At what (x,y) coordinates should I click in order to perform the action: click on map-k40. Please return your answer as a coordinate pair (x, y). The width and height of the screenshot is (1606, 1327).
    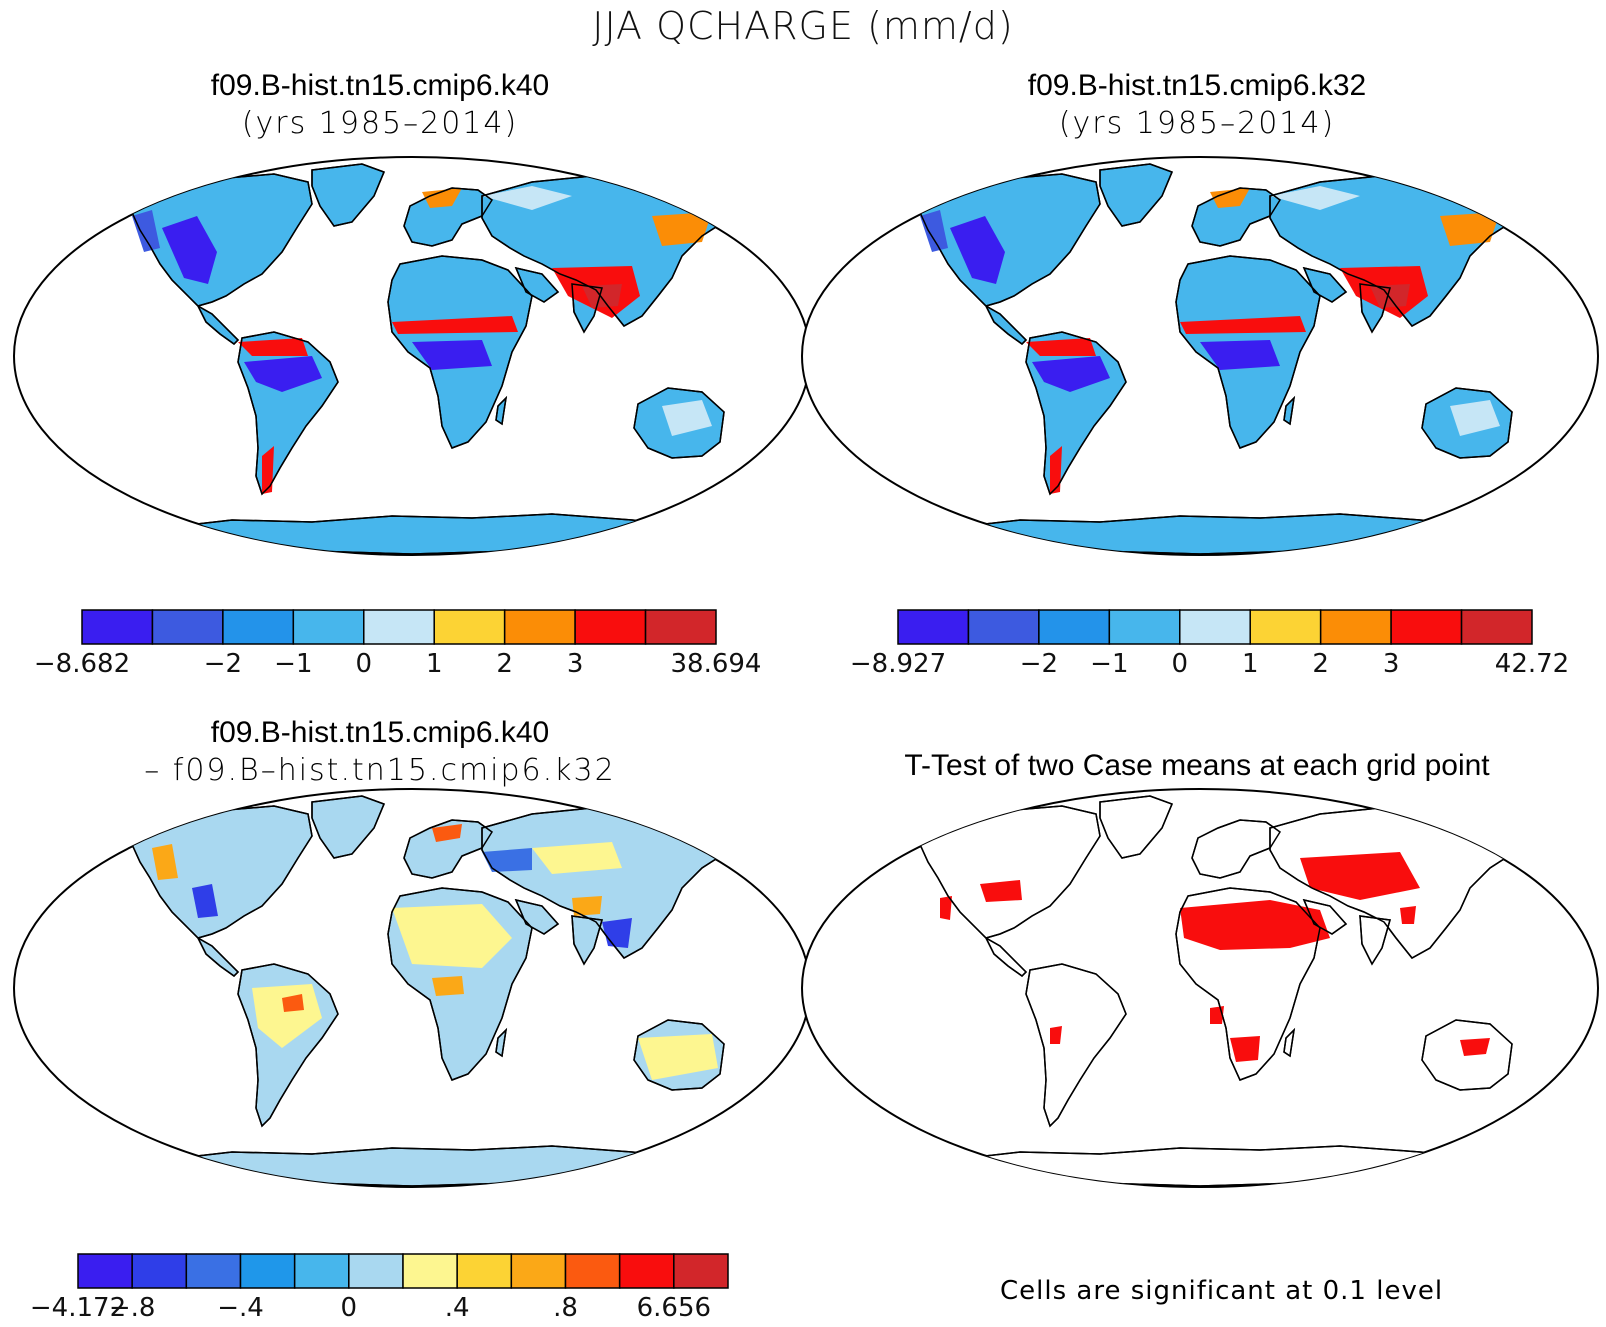
    Looking at the image, I should click on (412, 356).